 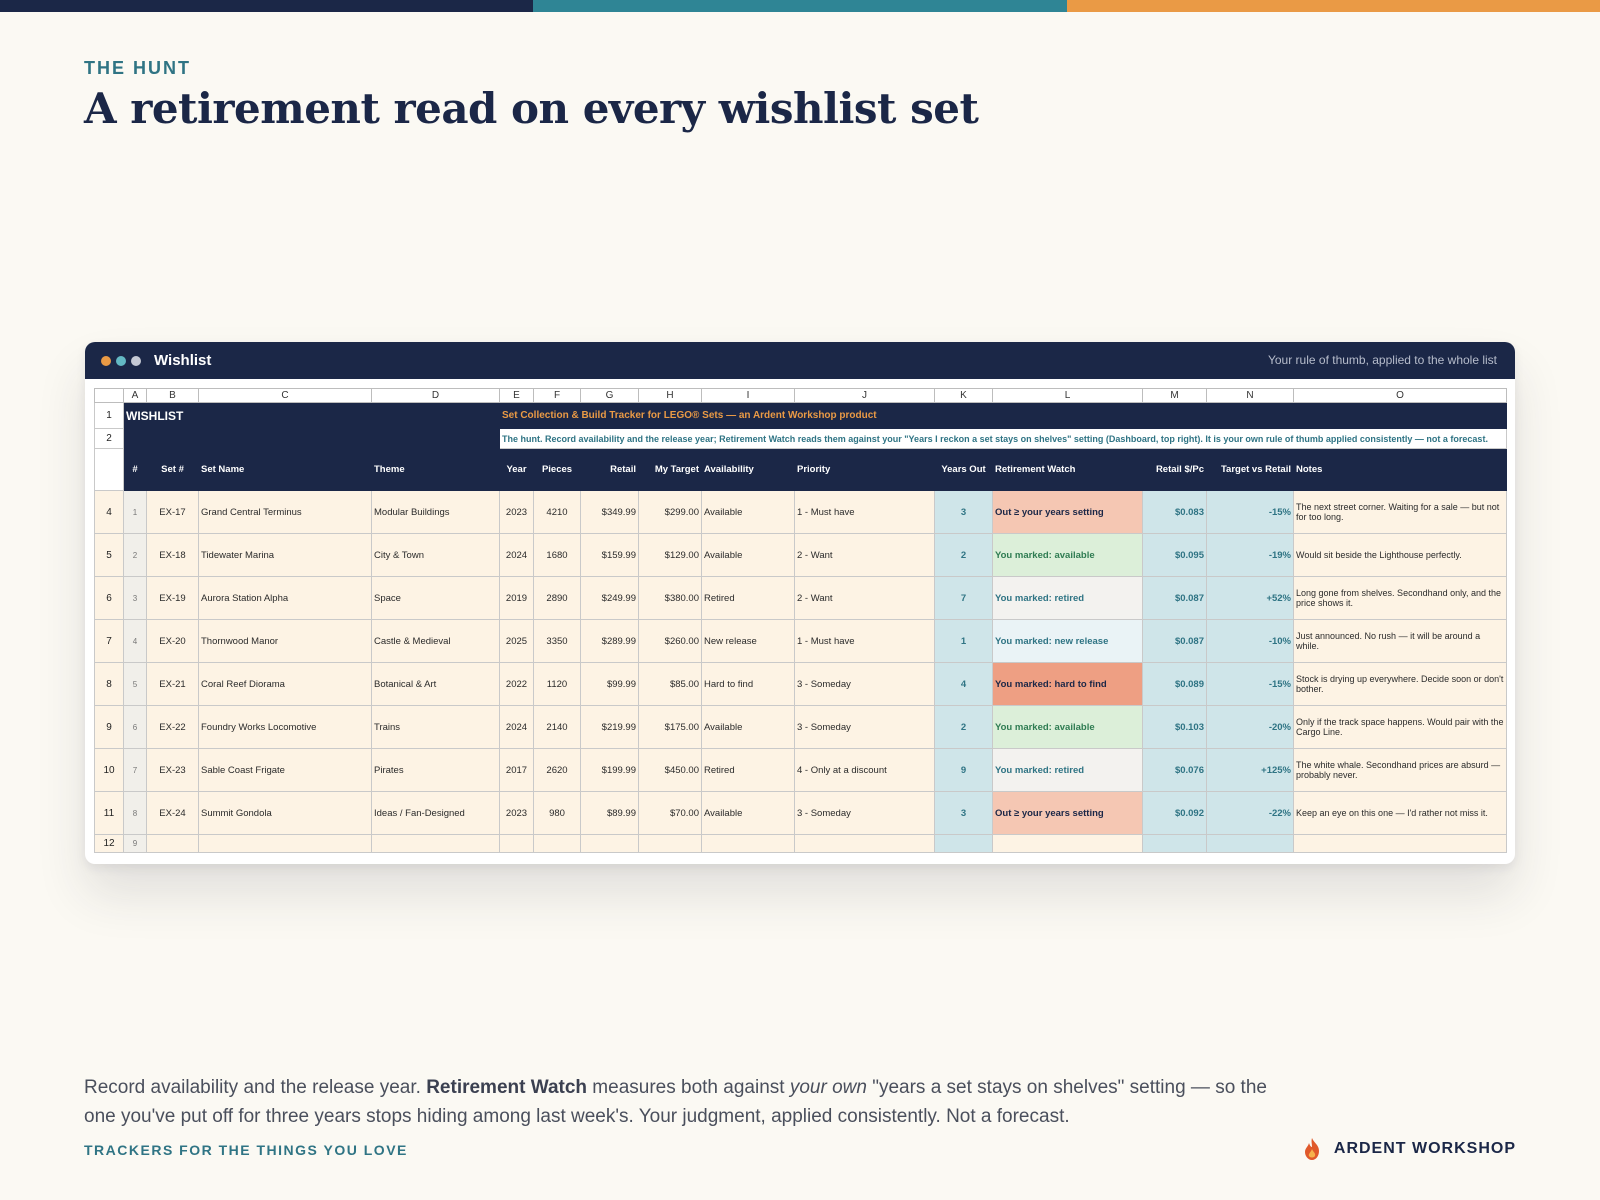 What do you see at coordinates (172, 727) in the screenshot?
I see `set-number-cell: EX-22` at bounding box center [172, 727].